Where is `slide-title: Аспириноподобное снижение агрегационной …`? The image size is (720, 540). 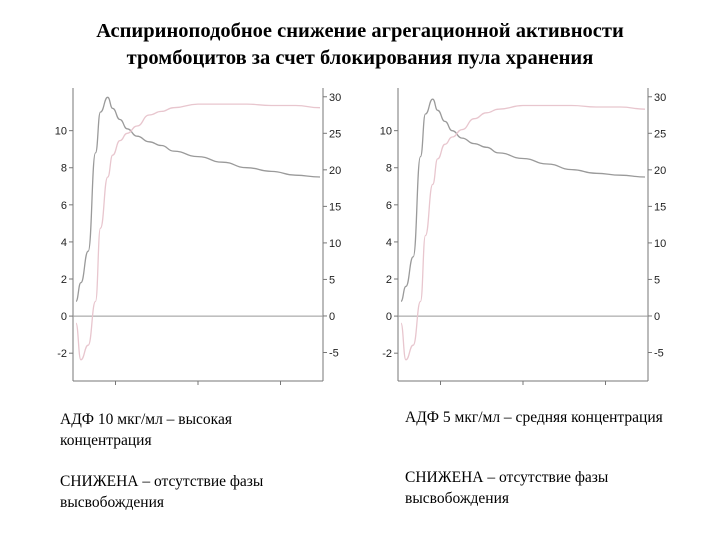 slide-title: Аспириноподобное снижение агрегационной … is located at coordinates (360, 45).